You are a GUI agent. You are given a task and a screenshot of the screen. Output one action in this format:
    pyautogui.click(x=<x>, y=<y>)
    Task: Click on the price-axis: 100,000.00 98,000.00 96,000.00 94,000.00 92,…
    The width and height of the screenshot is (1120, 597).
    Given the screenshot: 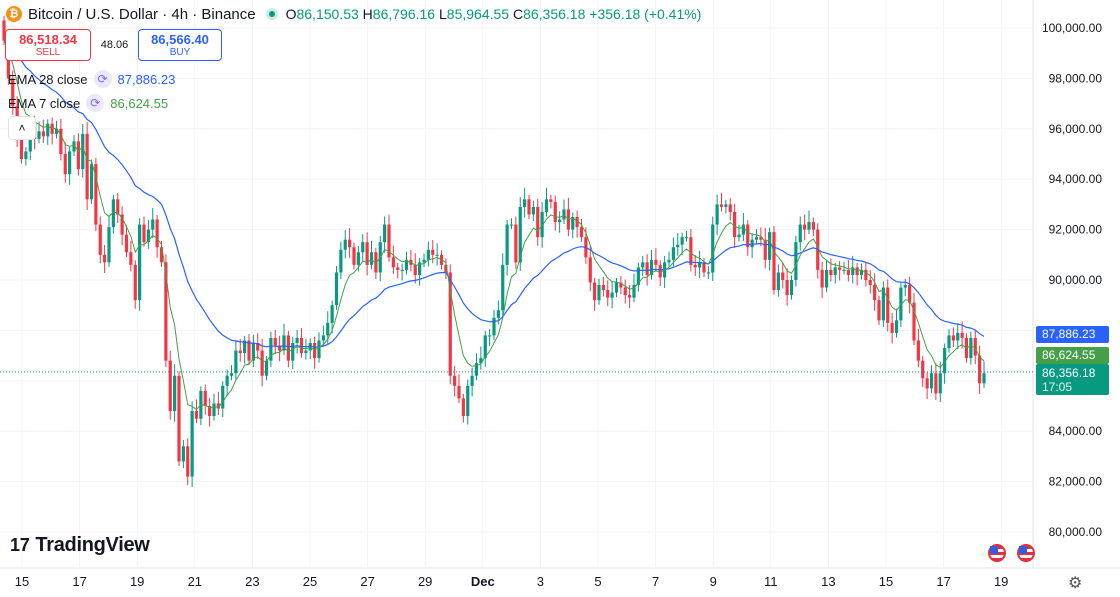 What is the action you would take?
    pyautogui.click(x=1072, y=280)
    